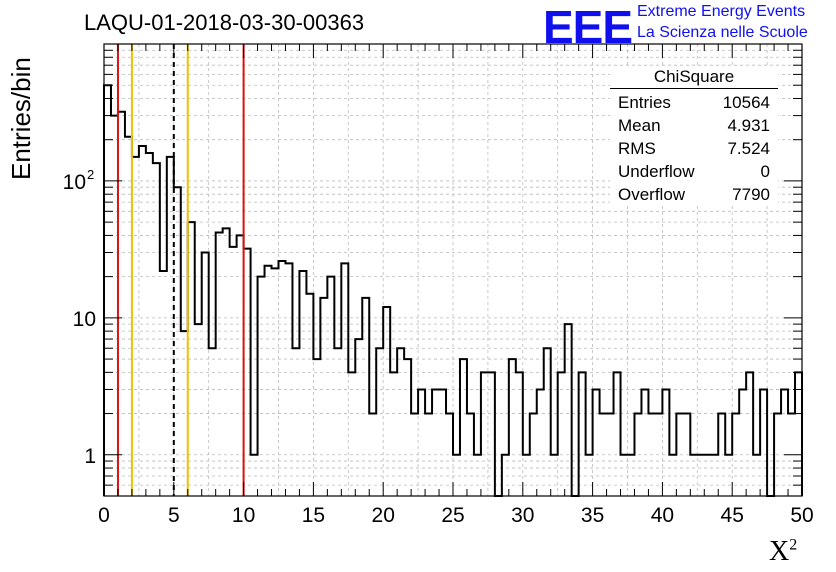  I want to click on stats-value: 7790, so click(751, 194).